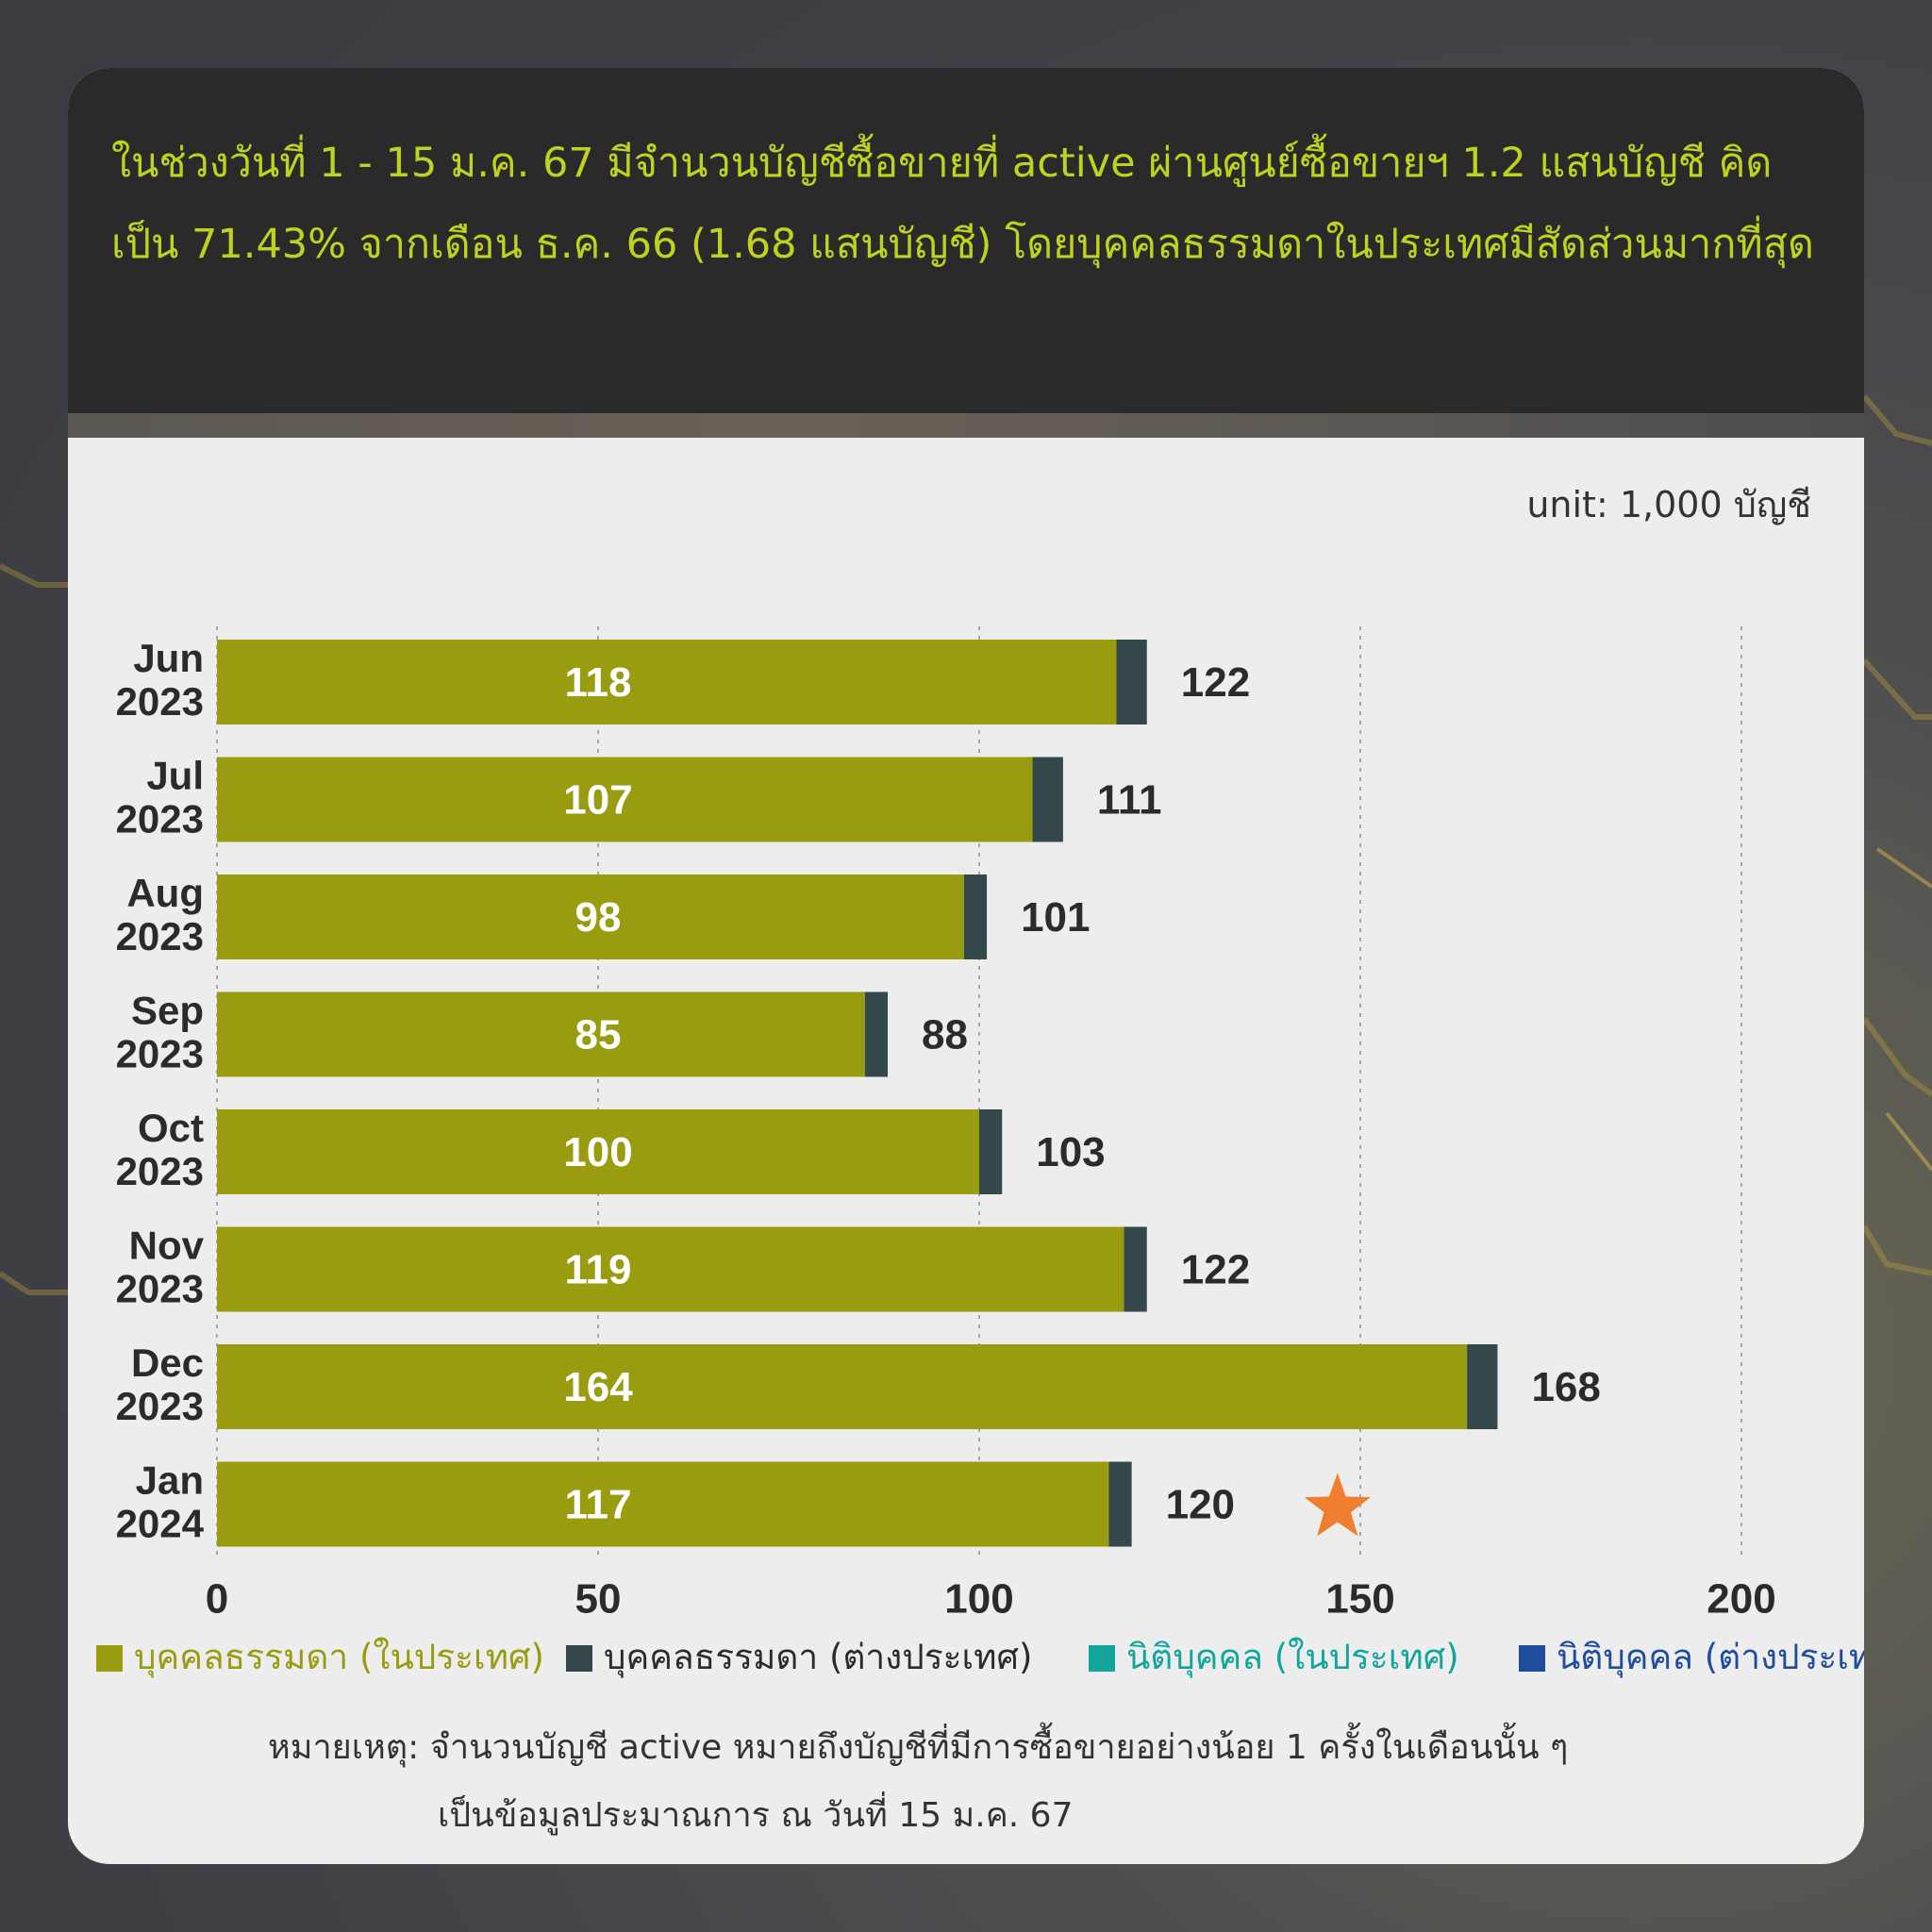 This screenshot has height=1932, width=1932. Describe the element at coordinates (160, 1032) in the screenshot. I see `category-label: Sep 2023` at that location.